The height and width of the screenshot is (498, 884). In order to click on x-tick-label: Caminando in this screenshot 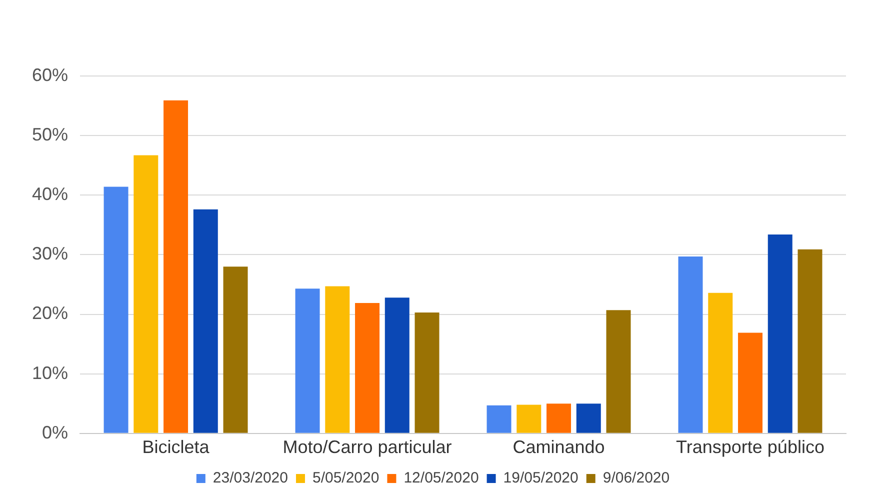, I will do `click(558, 447)`.